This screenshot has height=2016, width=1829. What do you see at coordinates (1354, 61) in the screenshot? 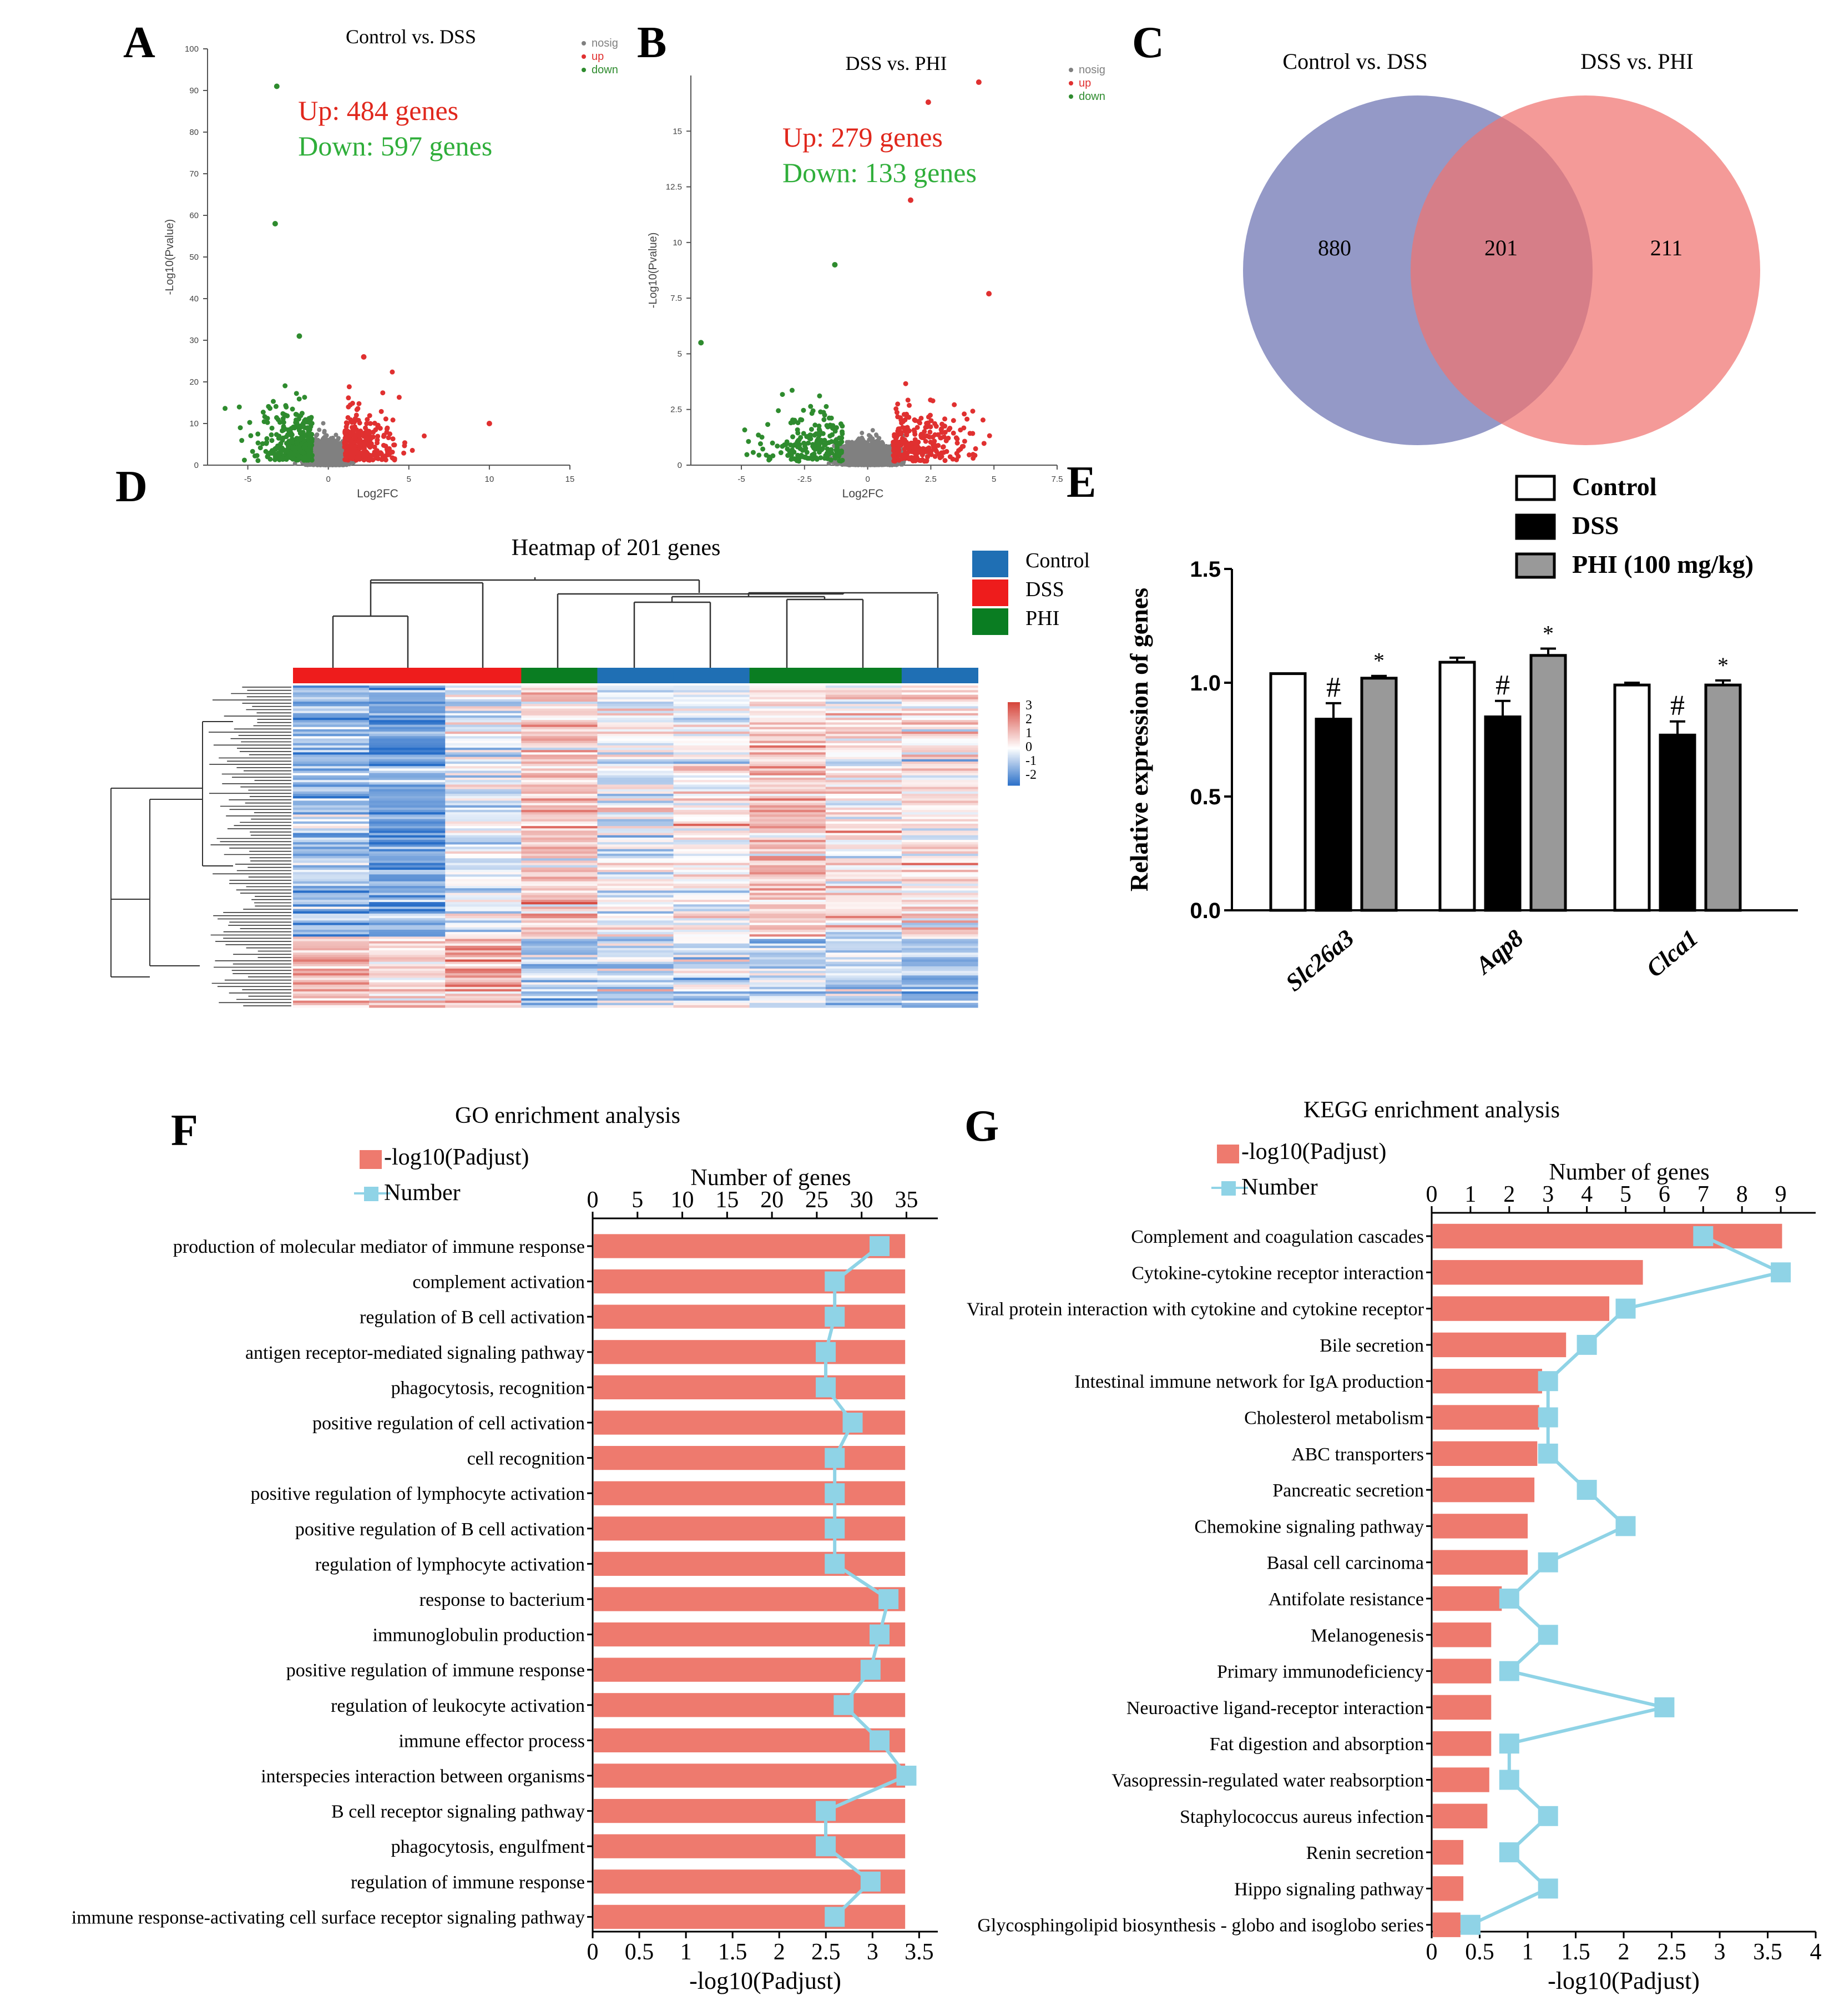
I see `venn-set-label-left: Control vs. DSS` at bounding box center [1354, 61].